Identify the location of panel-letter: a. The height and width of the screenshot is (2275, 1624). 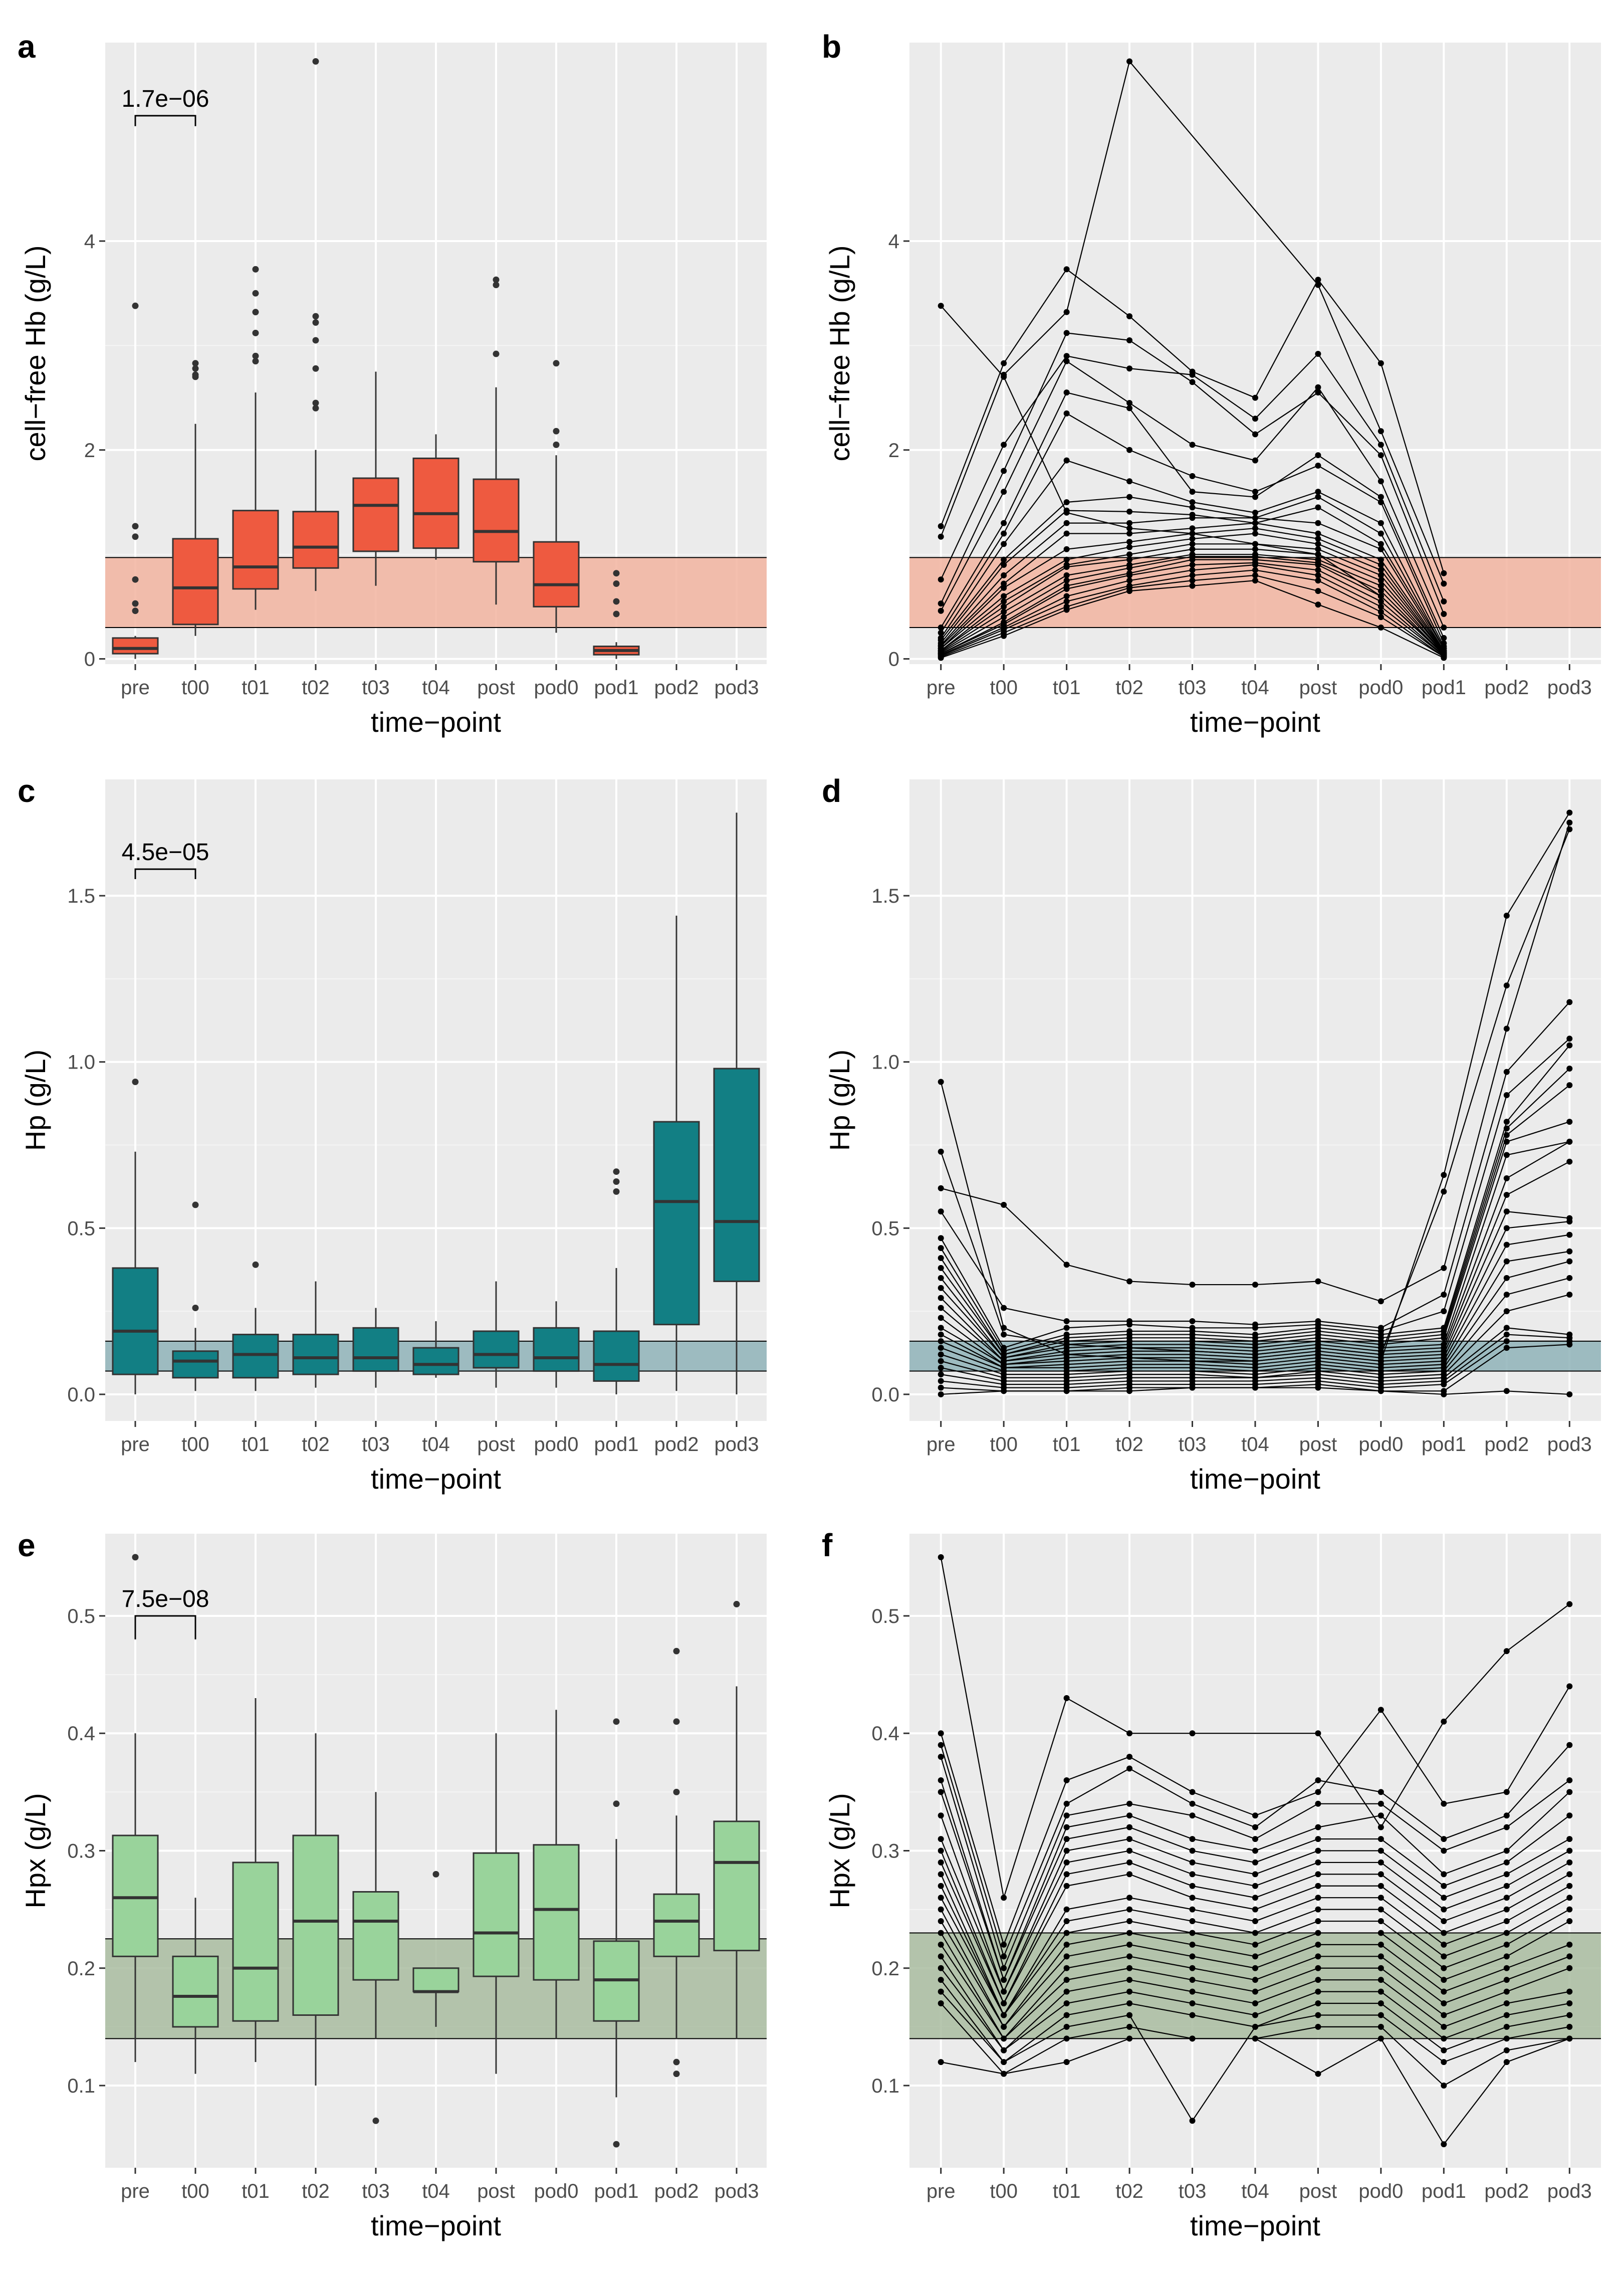
(27, 47).